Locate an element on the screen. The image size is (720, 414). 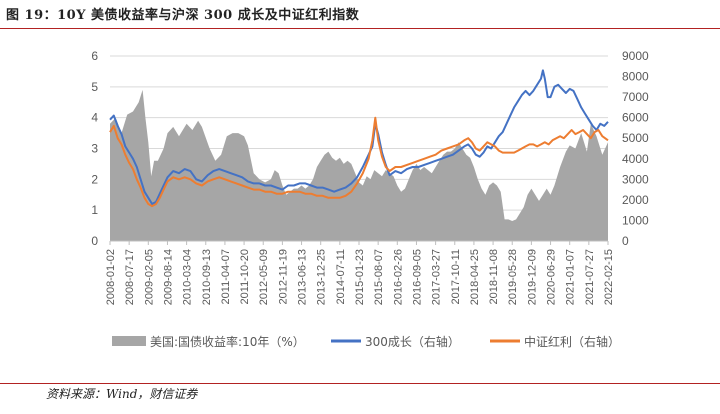
y-right-tick-label: 6000 is located at coordinates (635, 118).